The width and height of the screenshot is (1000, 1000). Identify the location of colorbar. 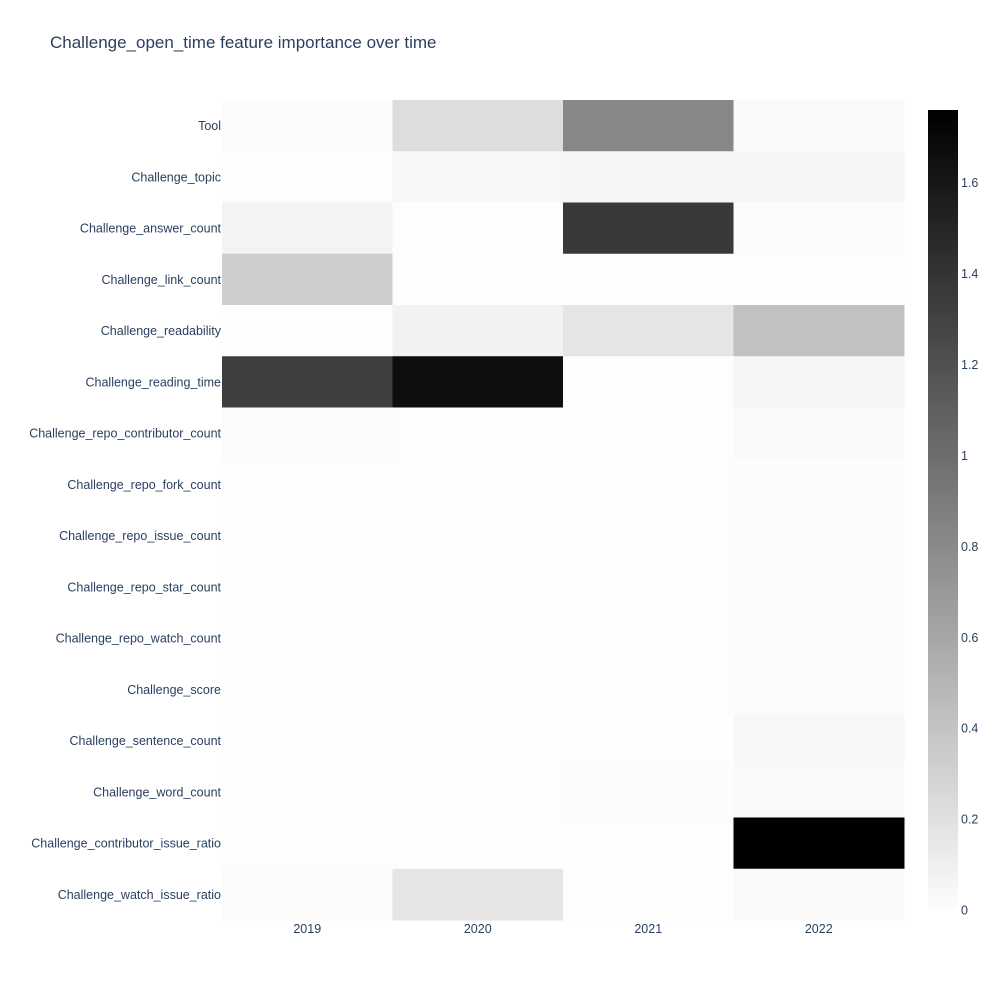
(943, 510).